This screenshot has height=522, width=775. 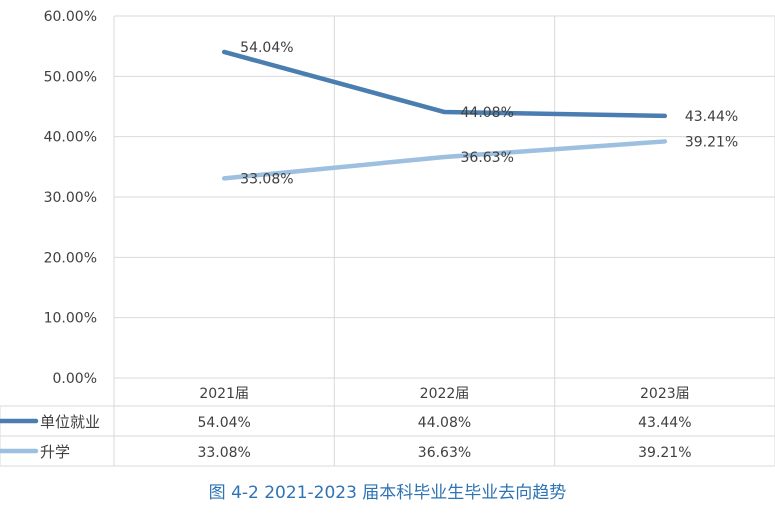 What do you see at coordinates (387, 493) in the screenshot?
I see `figure-caption: 图 4-2 2021-2023 届本科毕业生毕业去向趋势` at bounding box center [387, 493].